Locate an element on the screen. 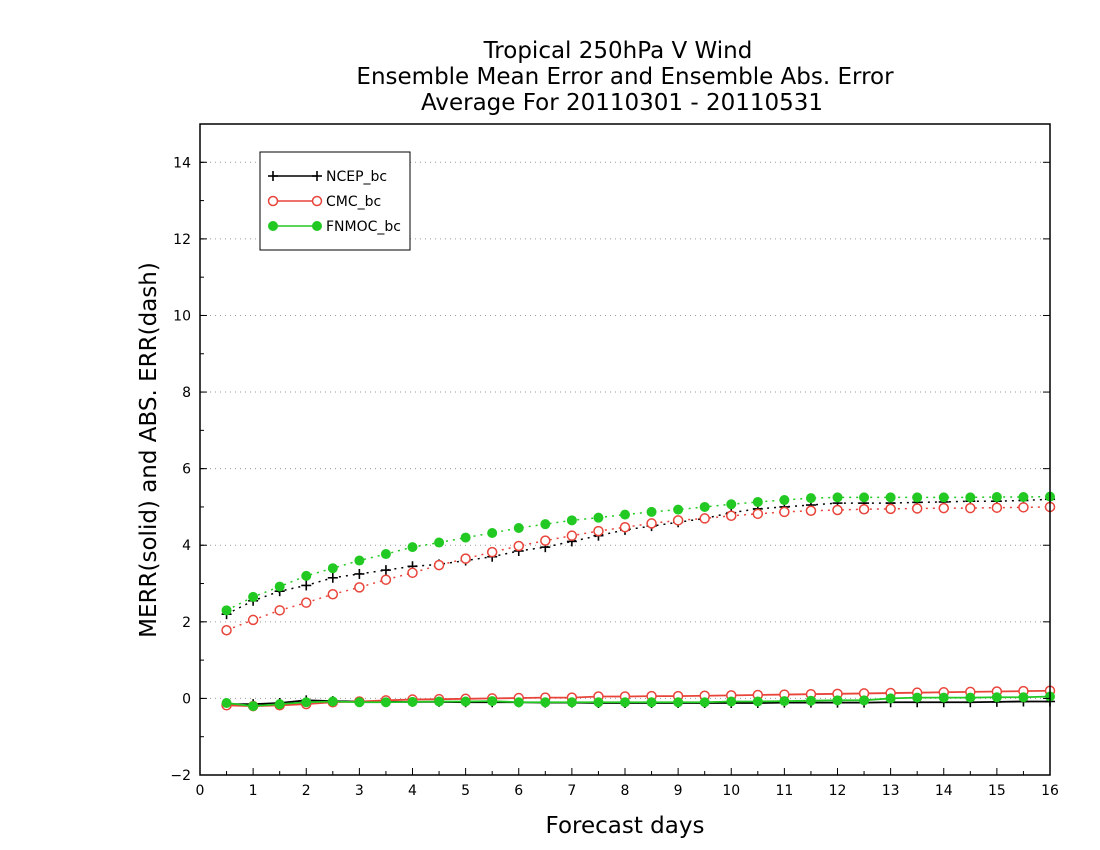 The height and width of the screenshot is (850, 1100). x-tick-label: 14 is located at coordinates (944, 791).